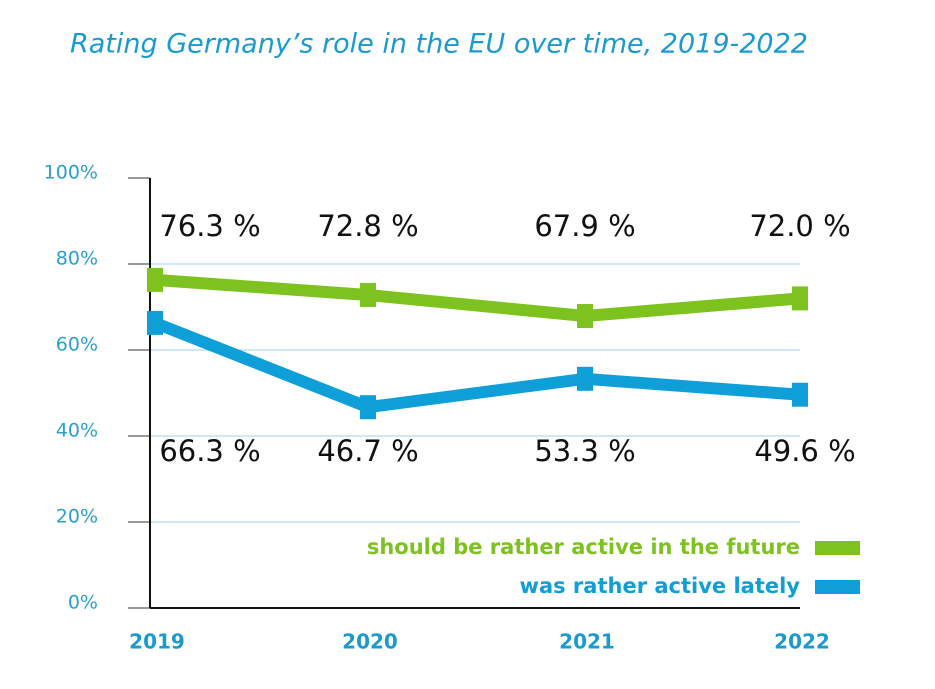  What do you see at coordinates (157, 642) in the screenshot?
I see `x-tick-label: 2019` at bounding box center [157, 642].